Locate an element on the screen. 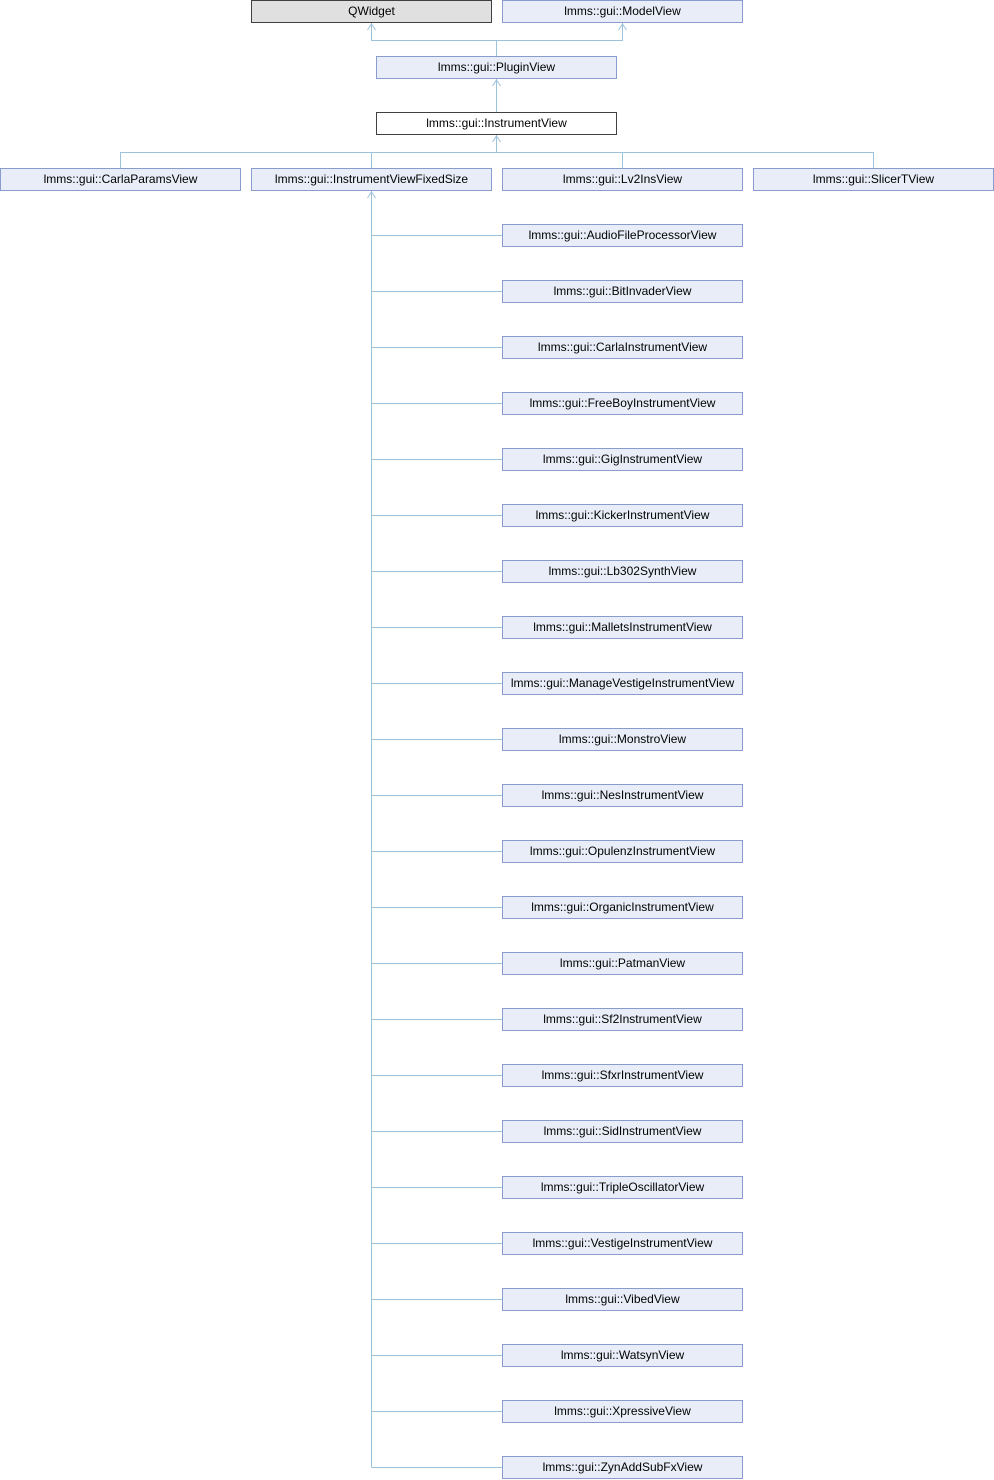  class-label: lmms::gui::MalletsInstrumentView is located at coordinates (622, 627).